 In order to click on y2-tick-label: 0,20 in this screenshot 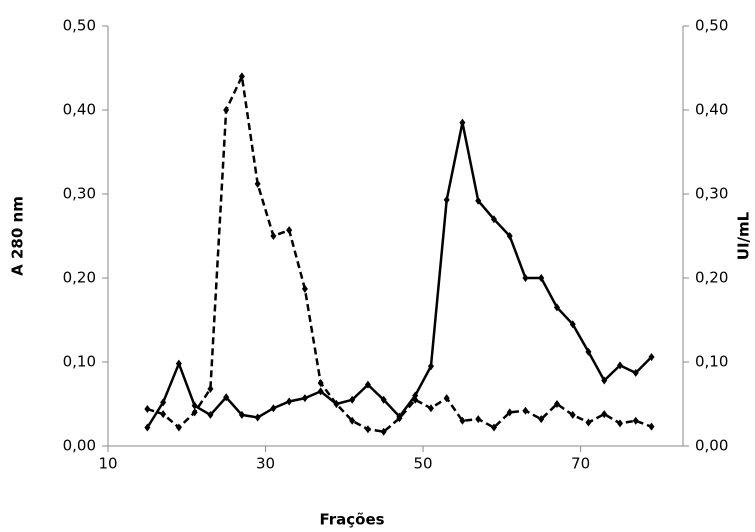, I will do `click(711, 278)`.